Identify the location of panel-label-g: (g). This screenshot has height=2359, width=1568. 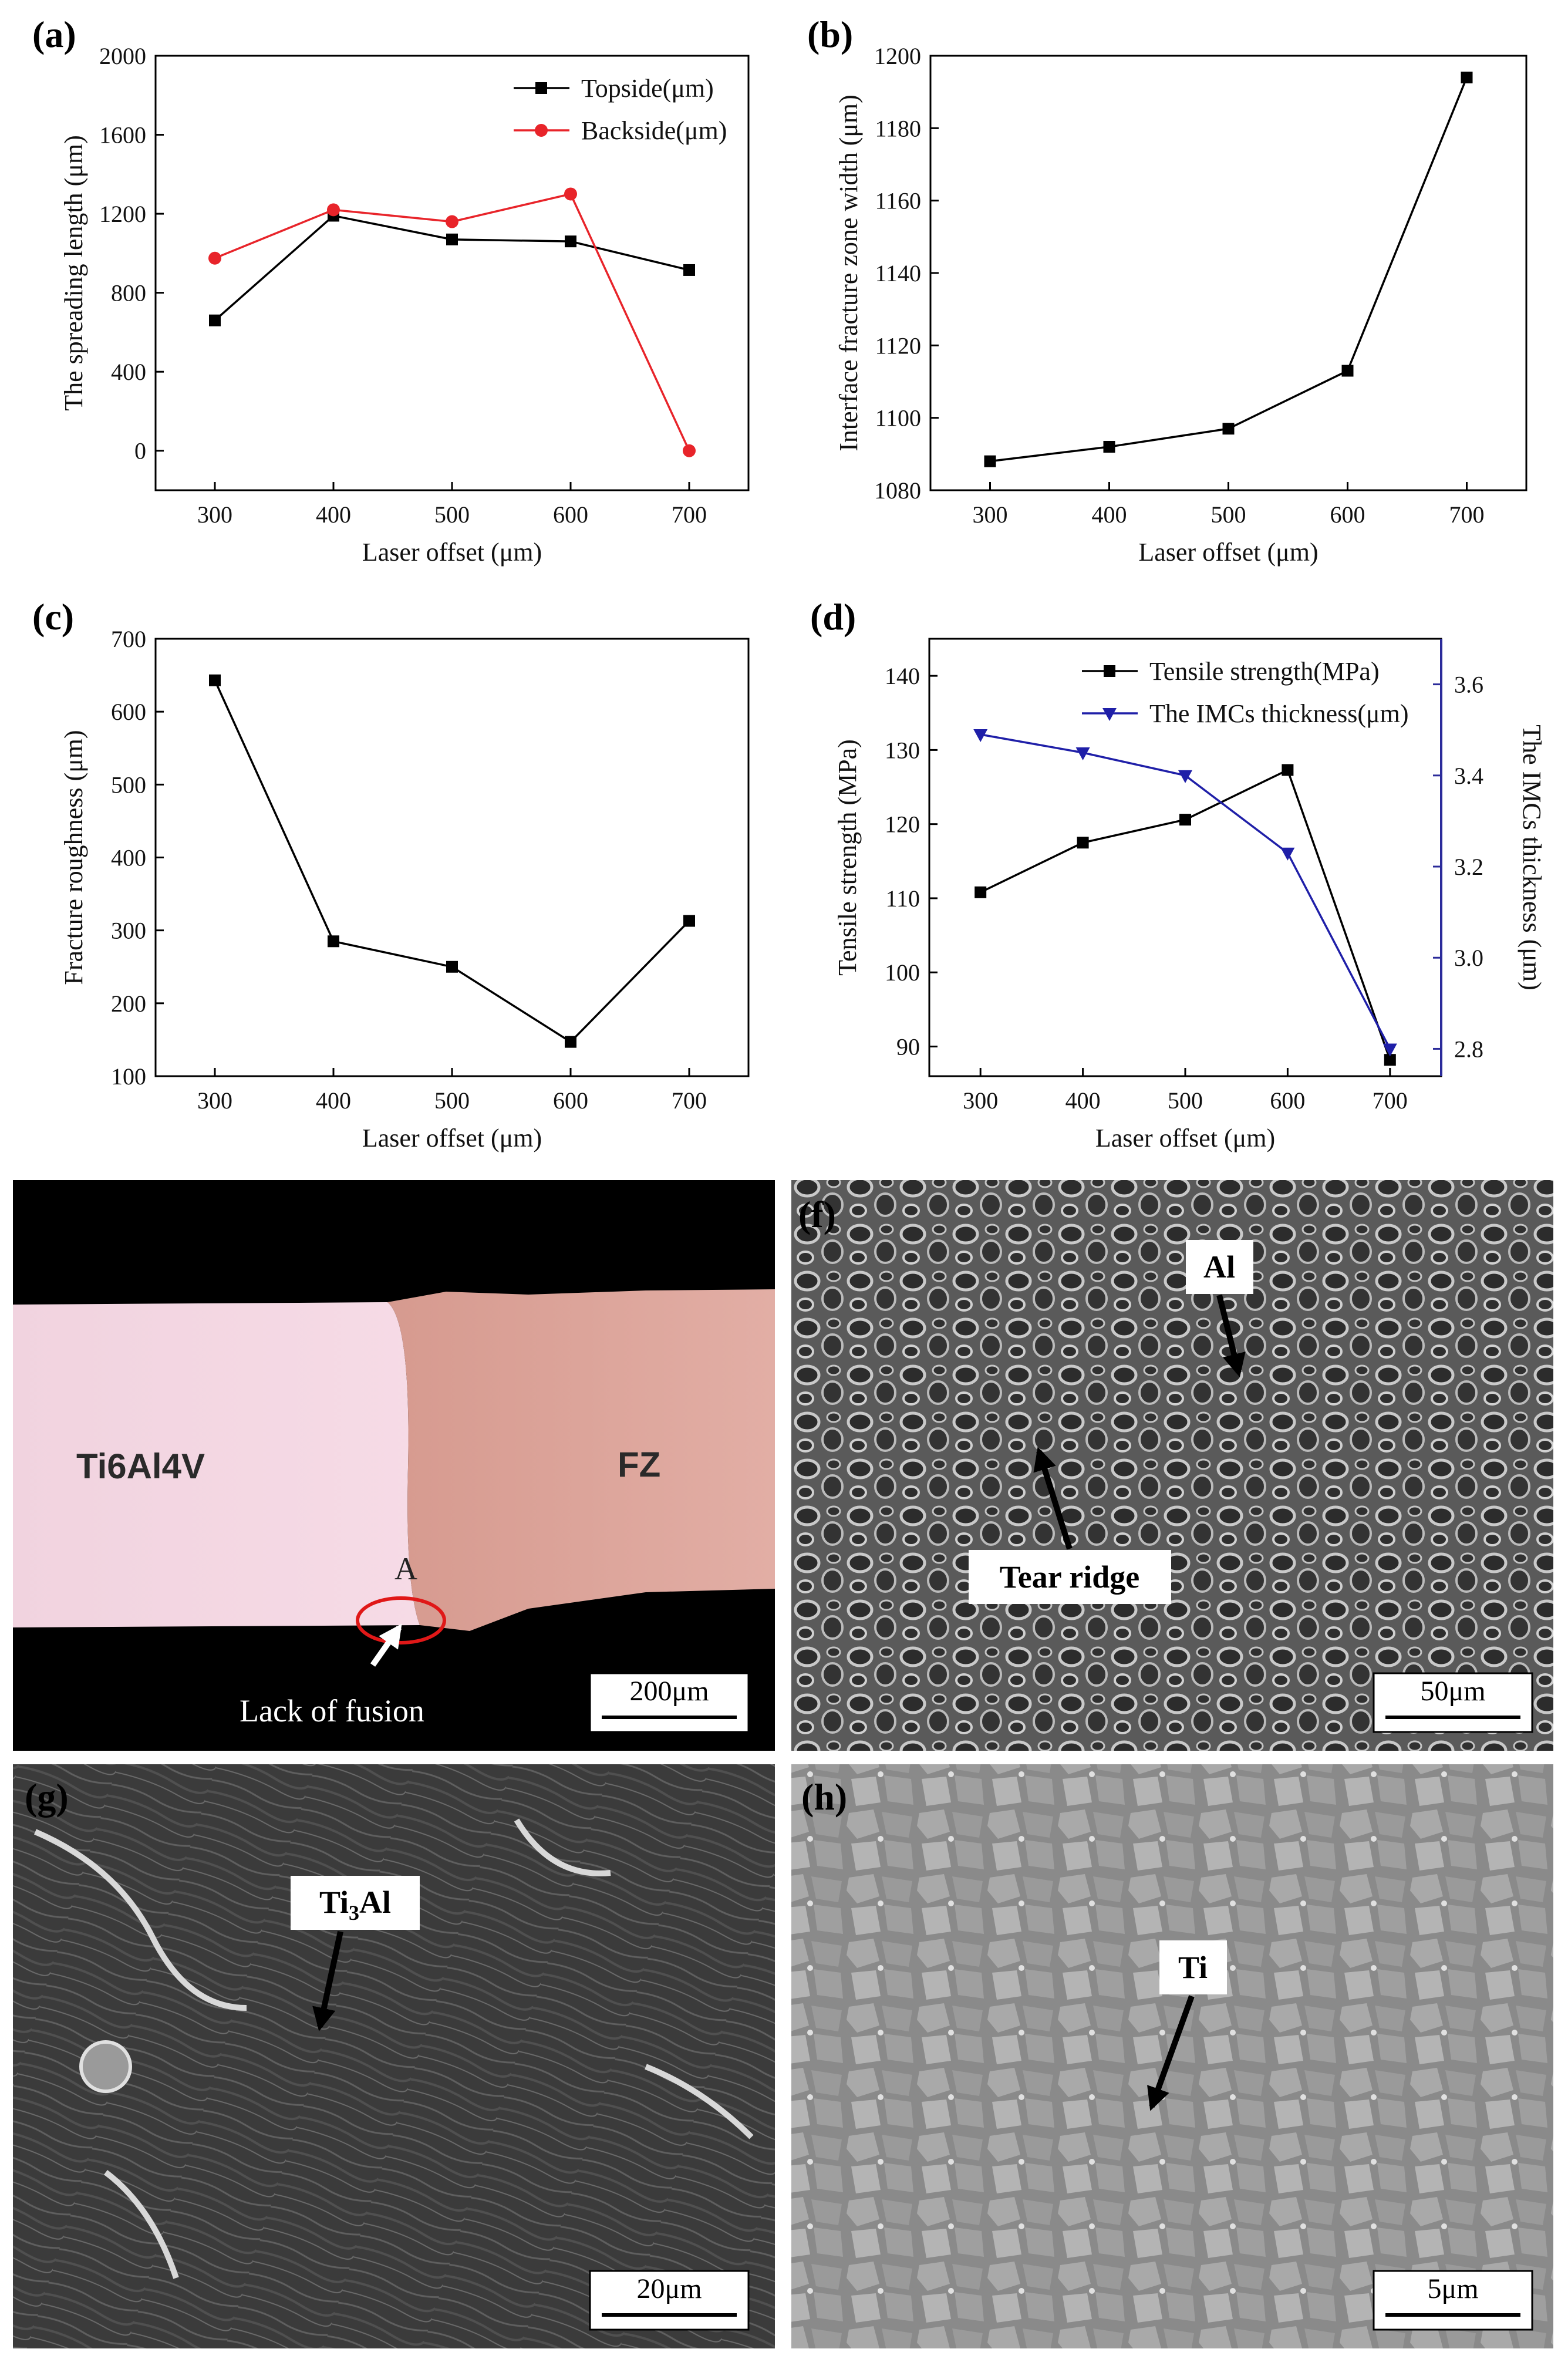
(47, 1797).